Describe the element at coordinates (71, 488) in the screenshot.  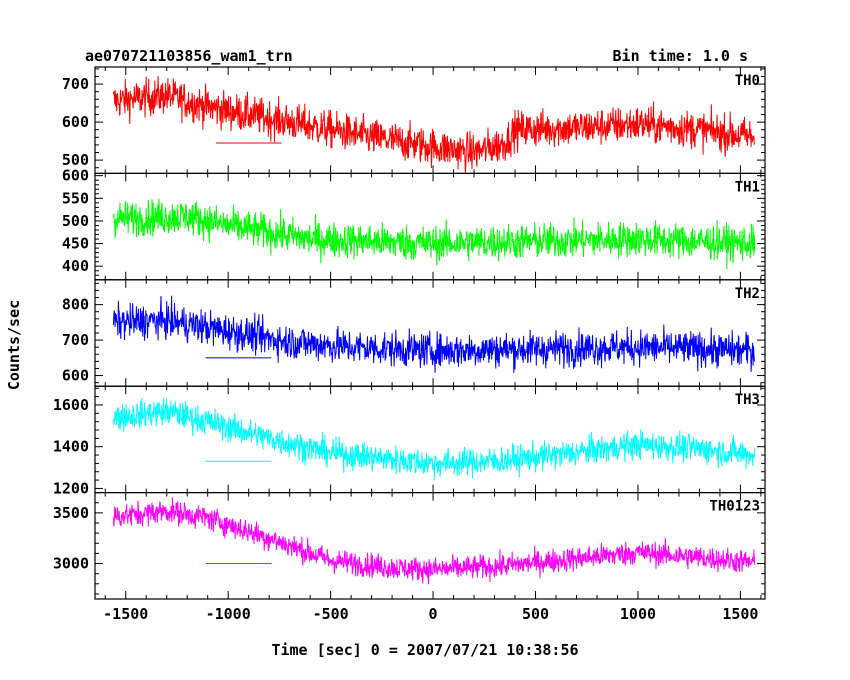
I see `y-tick-label: 1200` at that location.